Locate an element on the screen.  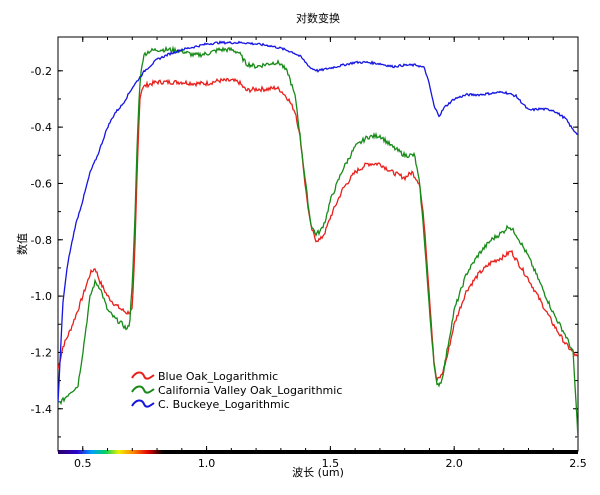
y-tick-label: -0.2 is located at coordinates (41, 71).